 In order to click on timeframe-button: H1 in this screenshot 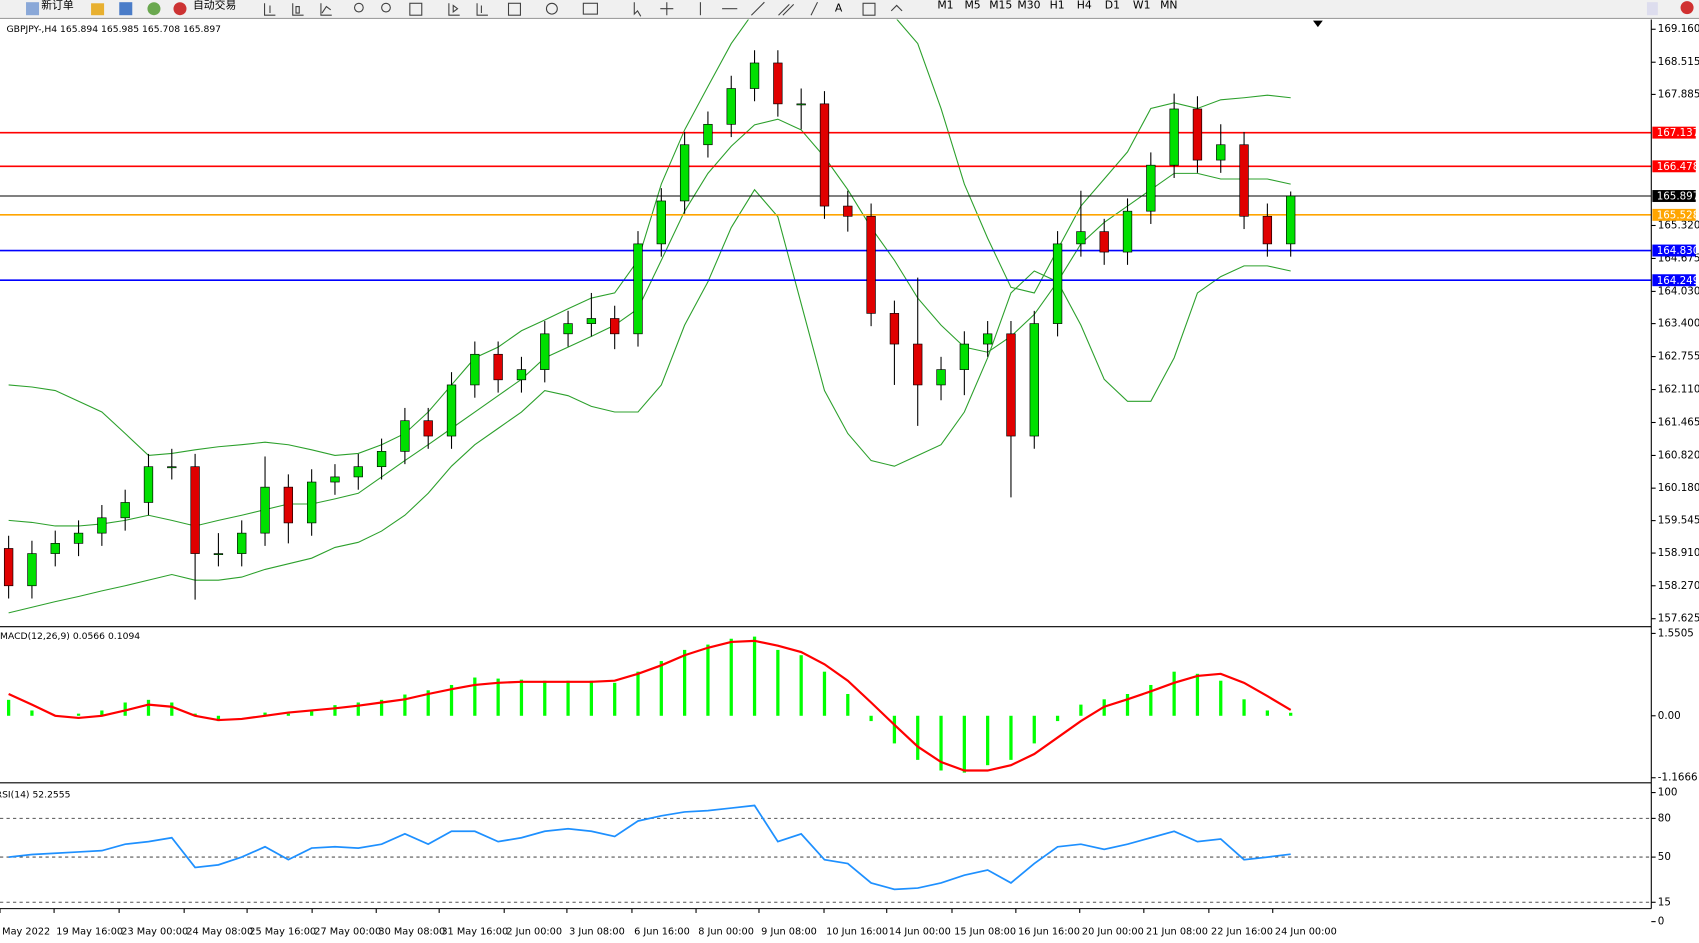, I will do `click(1057, 5)`.